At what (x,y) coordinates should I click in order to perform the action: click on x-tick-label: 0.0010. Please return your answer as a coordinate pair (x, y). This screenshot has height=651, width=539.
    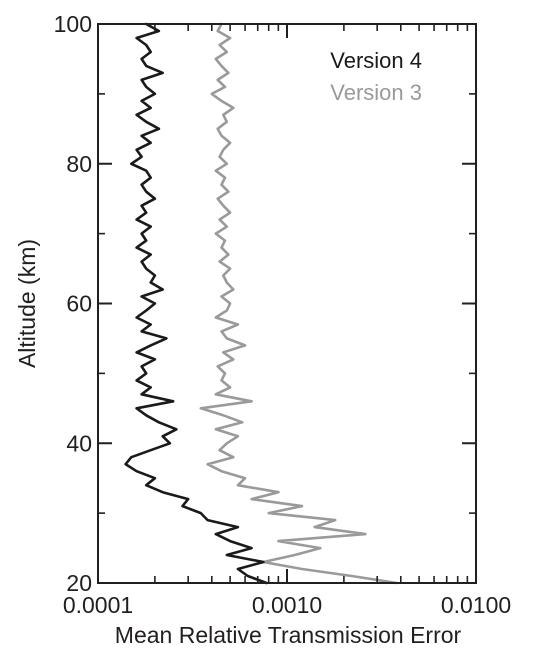
    Looking at the image, I should click on (287, 605).